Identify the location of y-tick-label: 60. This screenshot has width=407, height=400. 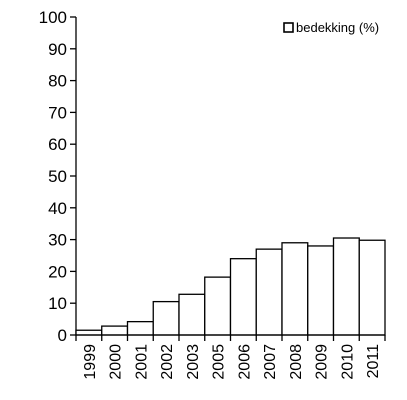
(57, 144).